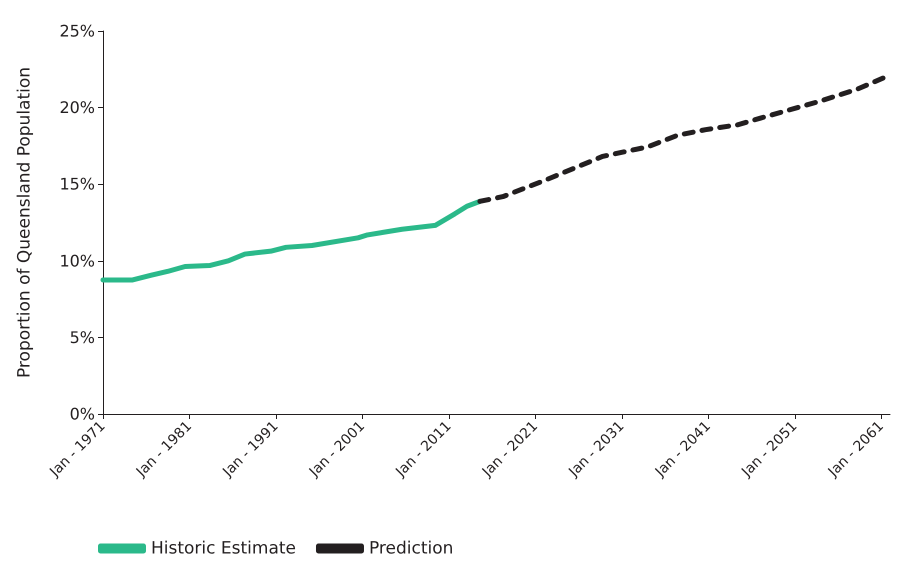 This screenshot has width=906, height=570. Describe the element at coordinates (77, 108) in the screenshot. I see `y-tick-label: 20%` at that location.